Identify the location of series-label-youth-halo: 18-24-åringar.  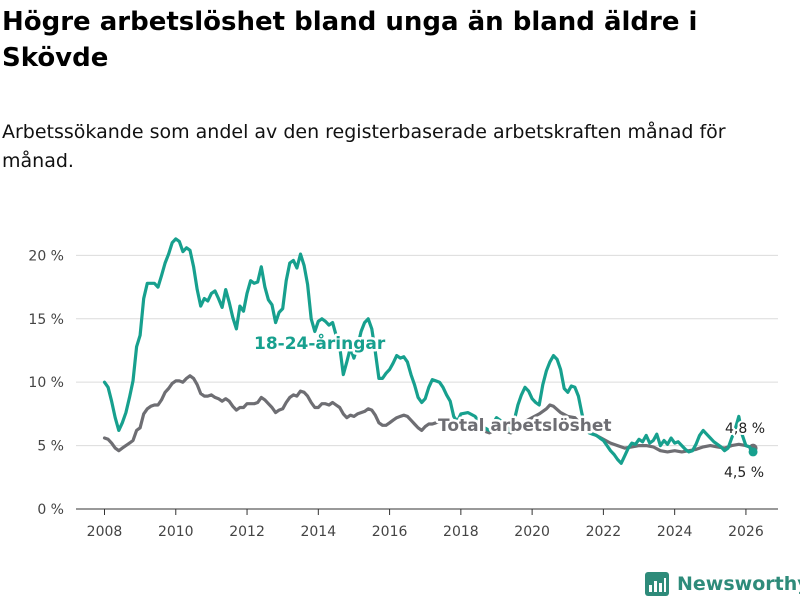
(320, 343).